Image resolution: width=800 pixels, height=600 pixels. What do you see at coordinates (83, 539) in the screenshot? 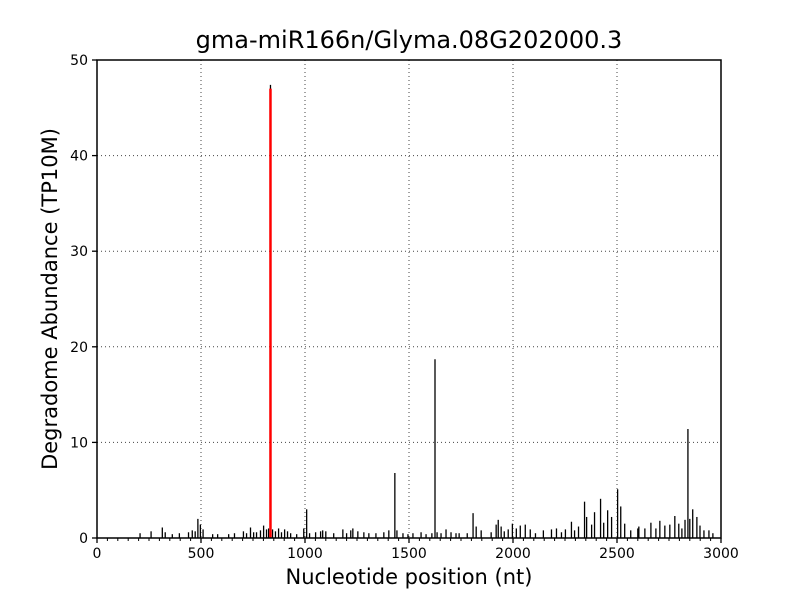
I see `y-tick-label: 0` at bounding box center [83, 539].